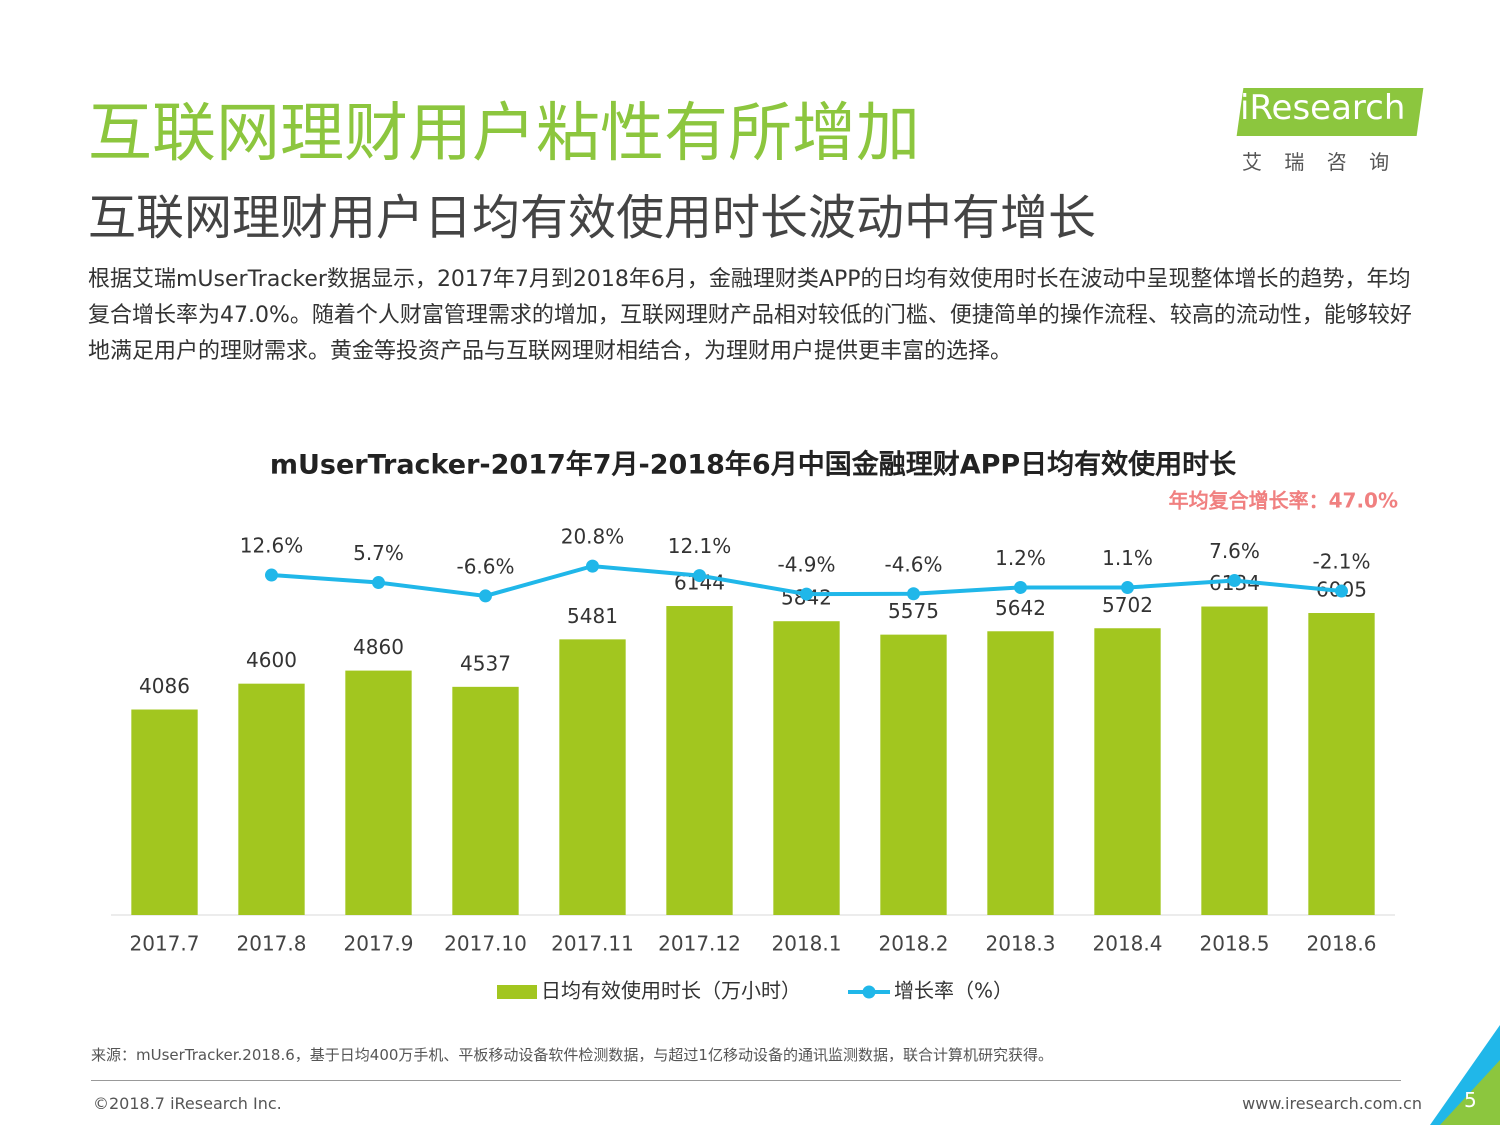 Image resolution: width=1500 pixels, height=1125 pixels. Describe the element at coordinates (913, 611) in the screenshot. I see `data-label: 5575` at that location.